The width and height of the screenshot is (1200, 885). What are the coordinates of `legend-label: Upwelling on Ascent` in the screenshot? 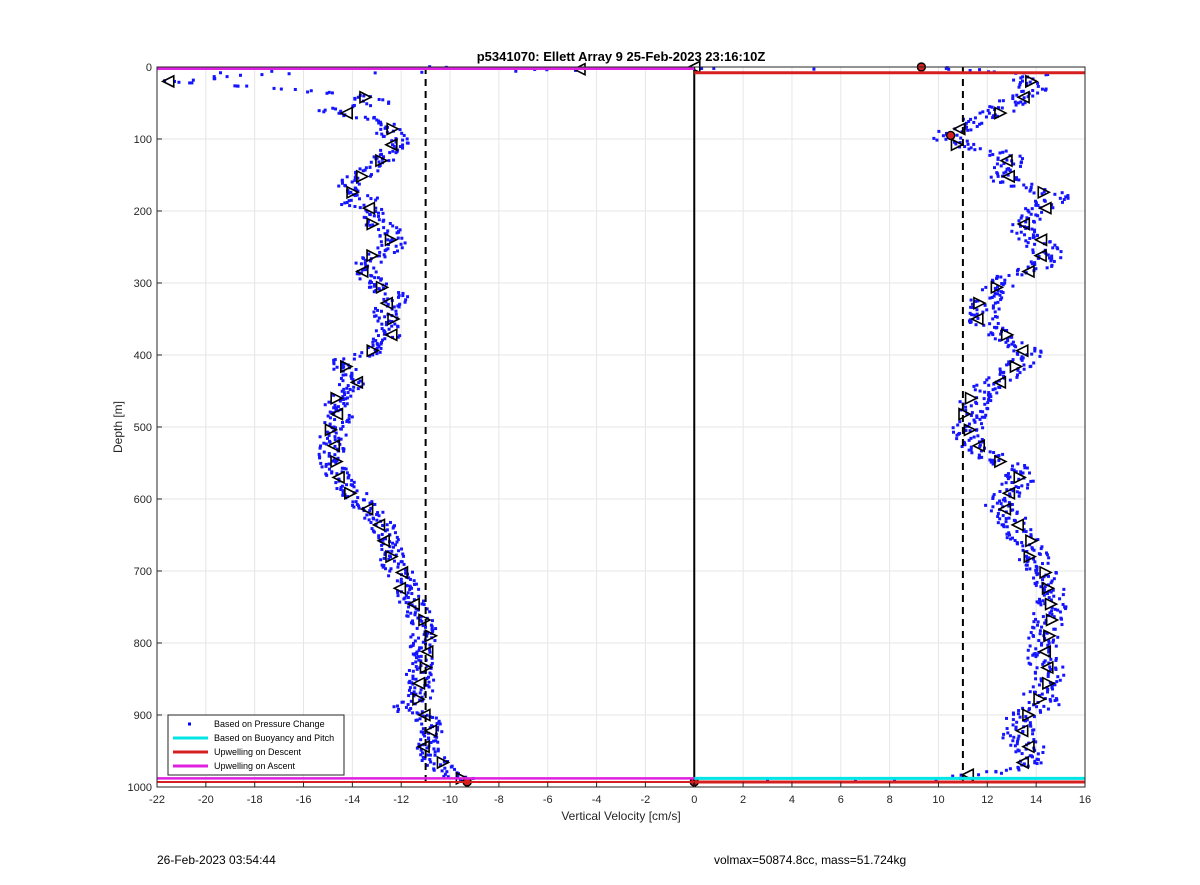 It's located at (255, 766).